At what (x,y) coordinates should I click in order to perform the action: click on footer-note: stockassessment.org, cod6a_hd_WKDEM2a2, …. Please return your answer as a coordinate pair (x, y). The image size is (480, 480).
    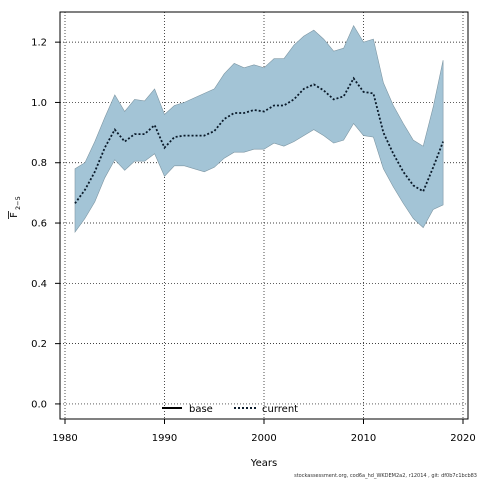
    Looking at the image, I should click on (385, 476).